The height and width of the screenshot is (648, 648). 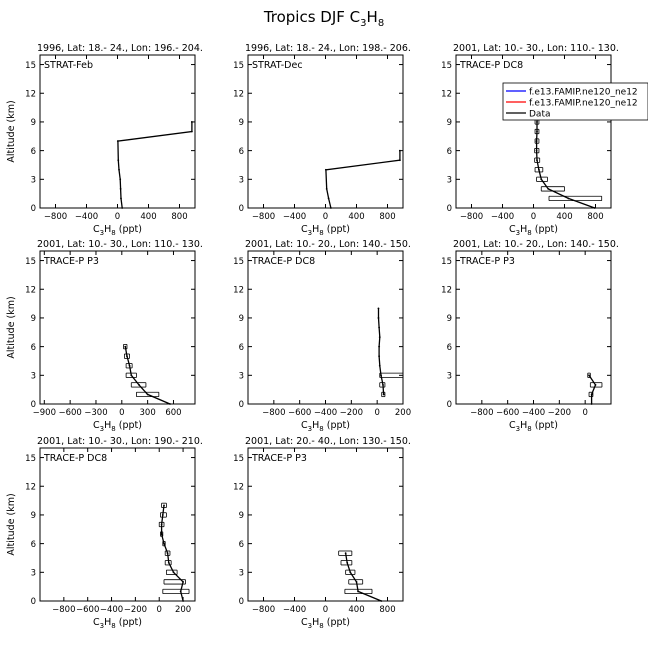 I want to click on y-axis-label: Altitude (km), so click(x=11, y=327).